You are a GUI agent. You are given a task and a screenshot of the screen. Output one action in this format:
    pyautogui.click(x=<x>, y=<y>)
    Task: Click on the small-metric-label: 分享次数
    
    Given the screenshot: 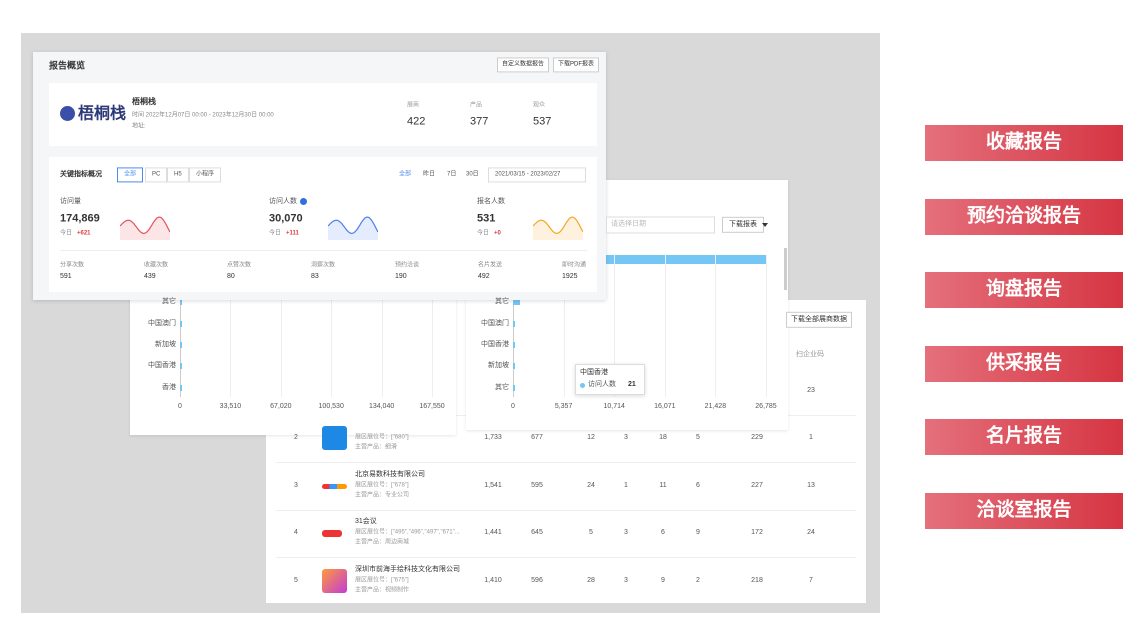 What is the action you would take?
    pyautogui.click(x=72, y=265)
    